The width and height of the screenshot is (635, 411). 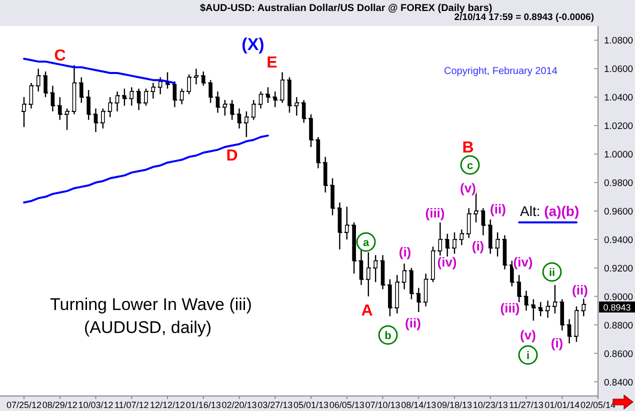 I want to click on annotation: (AUDUSD, daily), so click(x=148, y=327).